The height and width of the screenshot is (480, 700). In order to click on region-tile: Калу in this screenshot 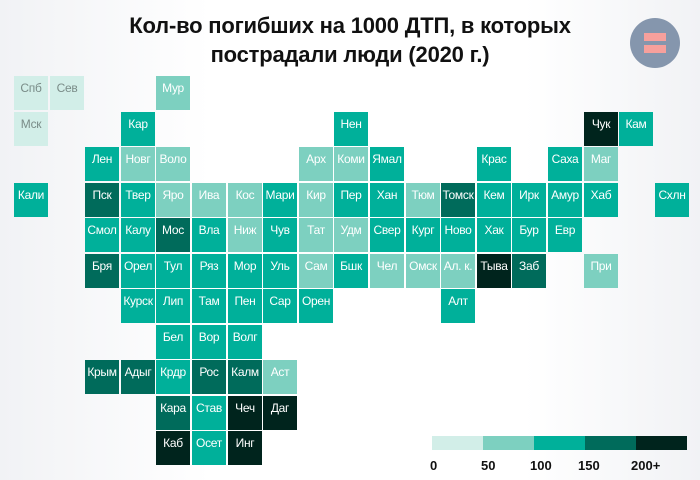, I will do `click(138, 235)`.